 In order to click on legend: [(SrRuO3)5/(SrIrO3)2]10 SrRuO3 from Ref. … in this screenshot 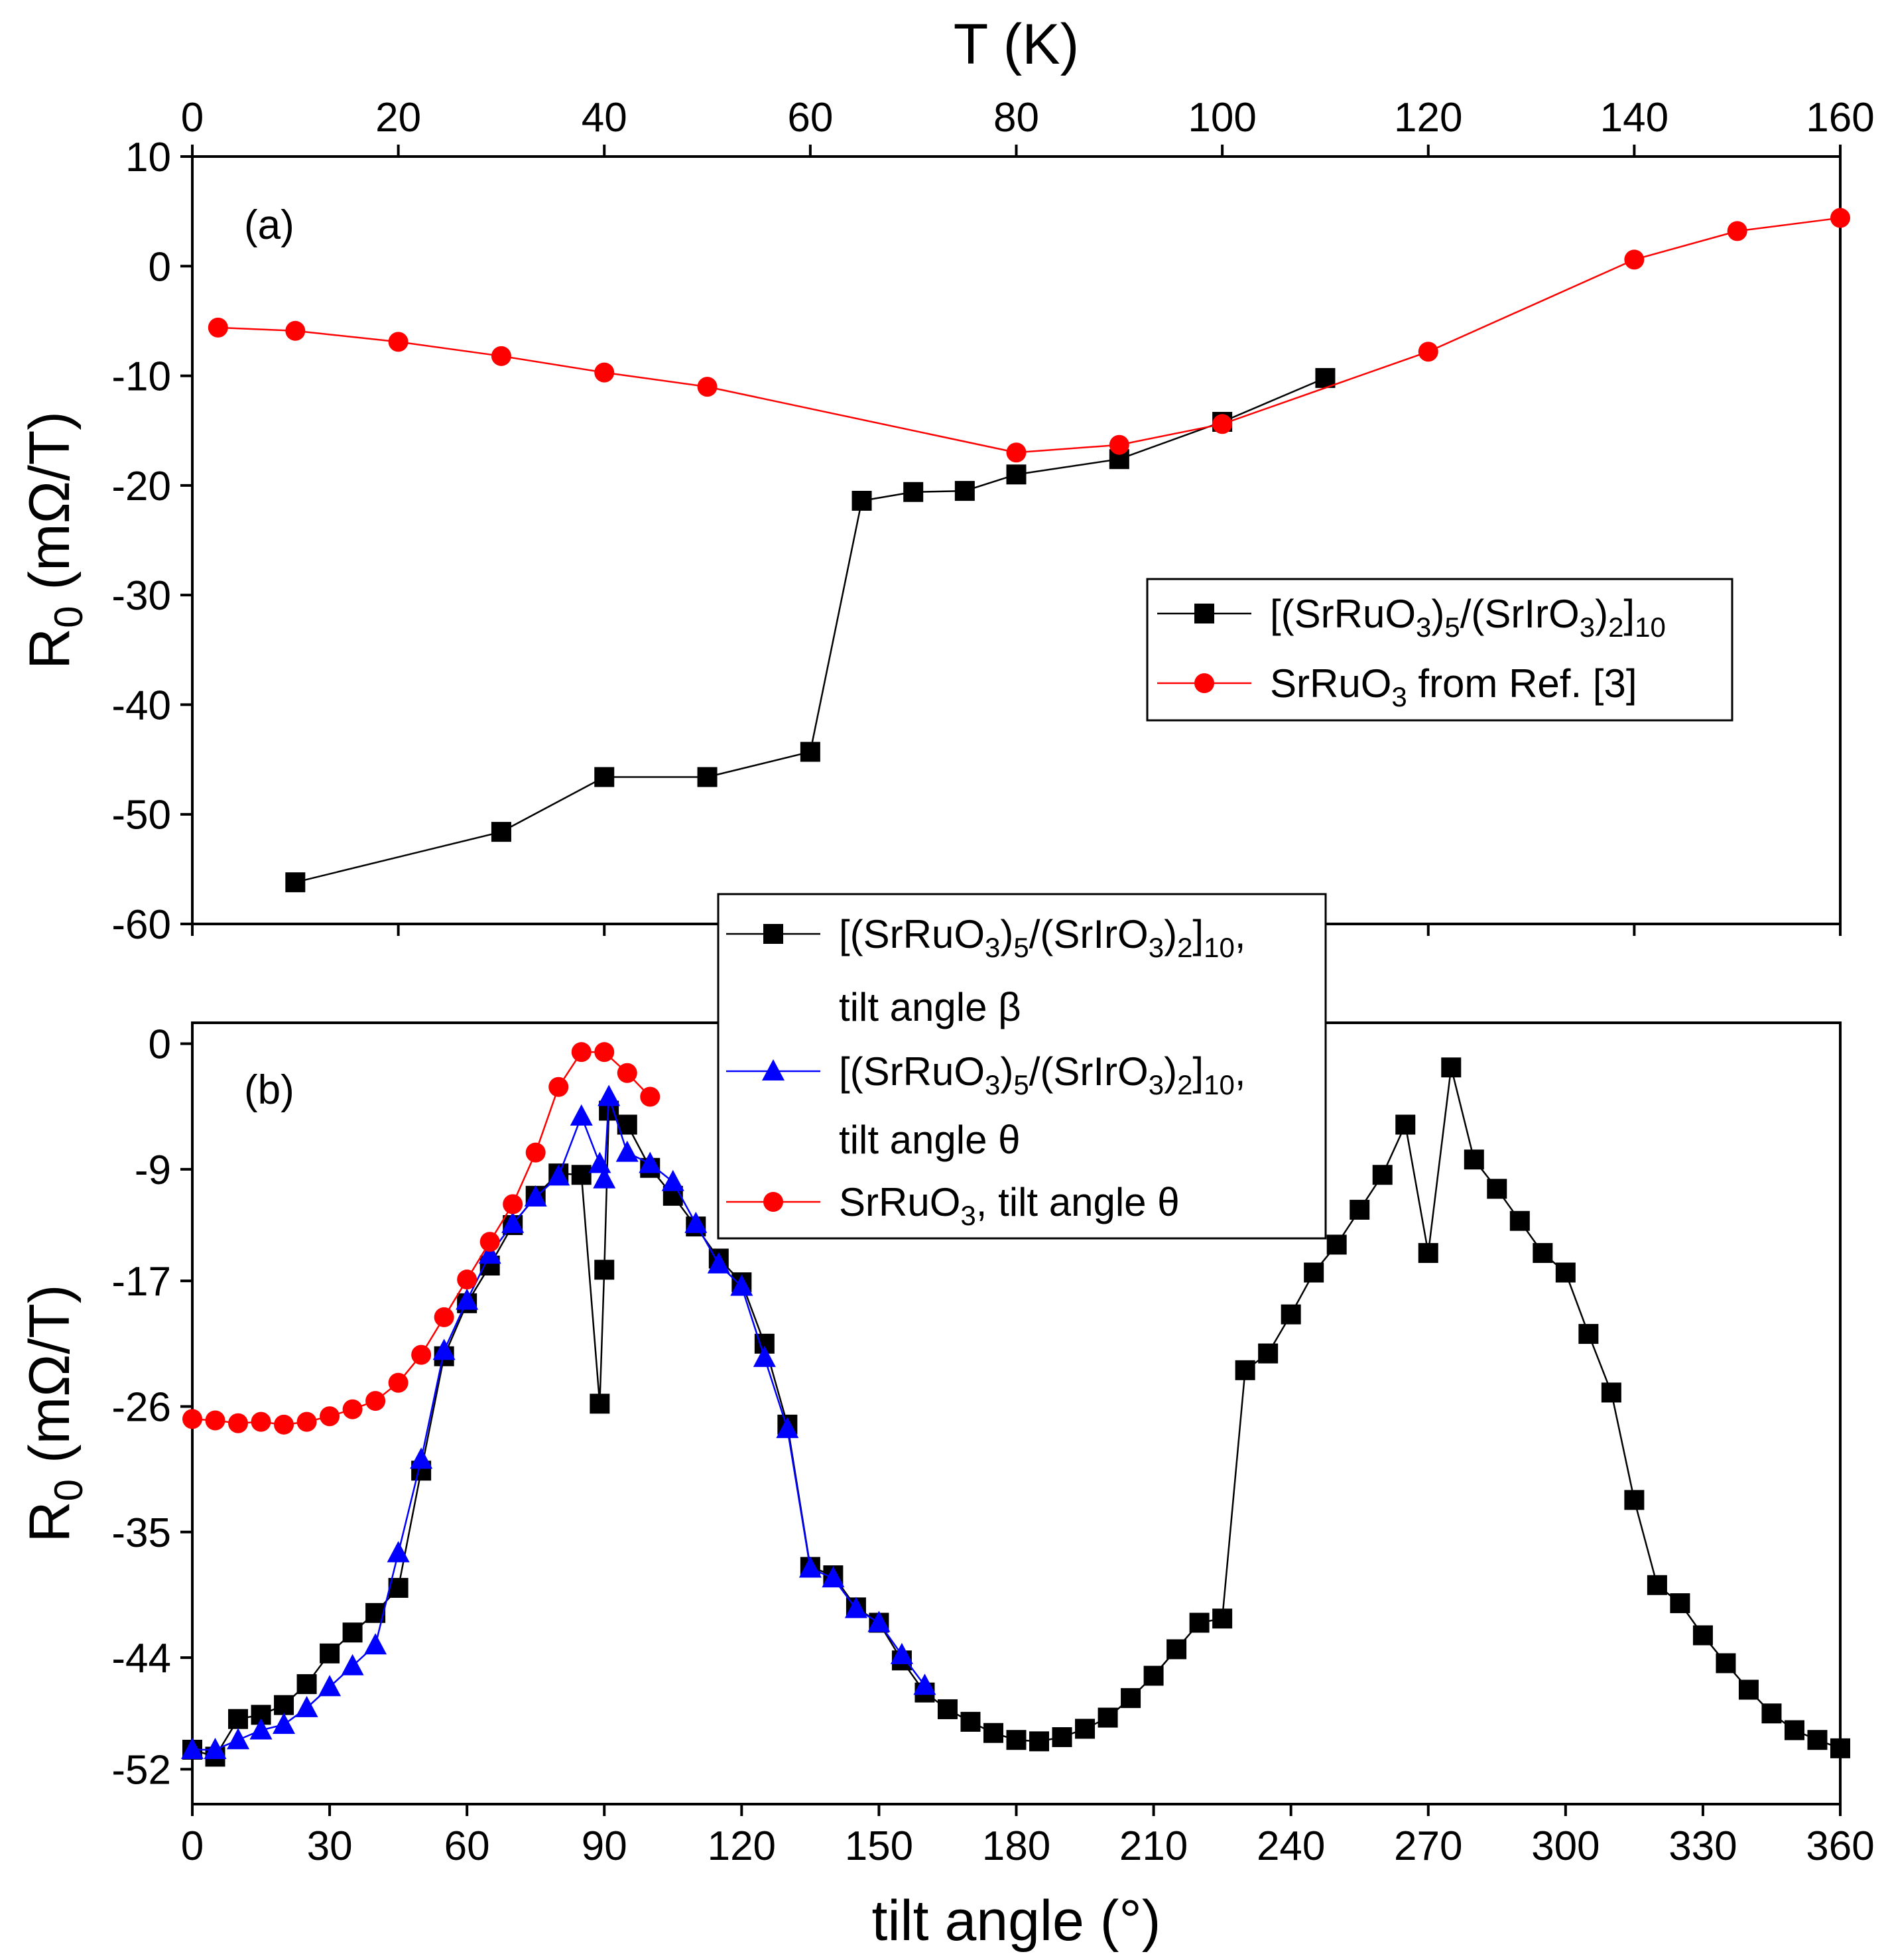, I will do `click(1439, 650)`.